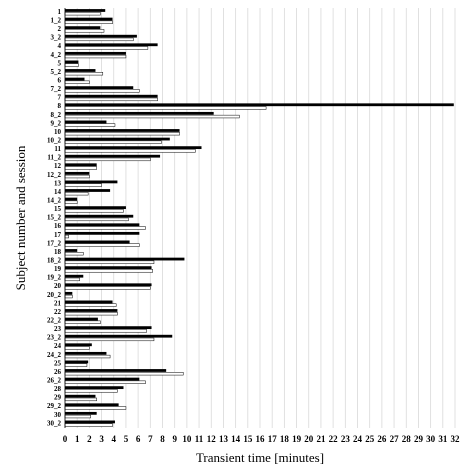 The width and height of the screenshot is (474, 476). What do you see at coordinates (224, 439) in the screenshot?
I see `x-tick-label: 13` at bounding box center [224, 439].